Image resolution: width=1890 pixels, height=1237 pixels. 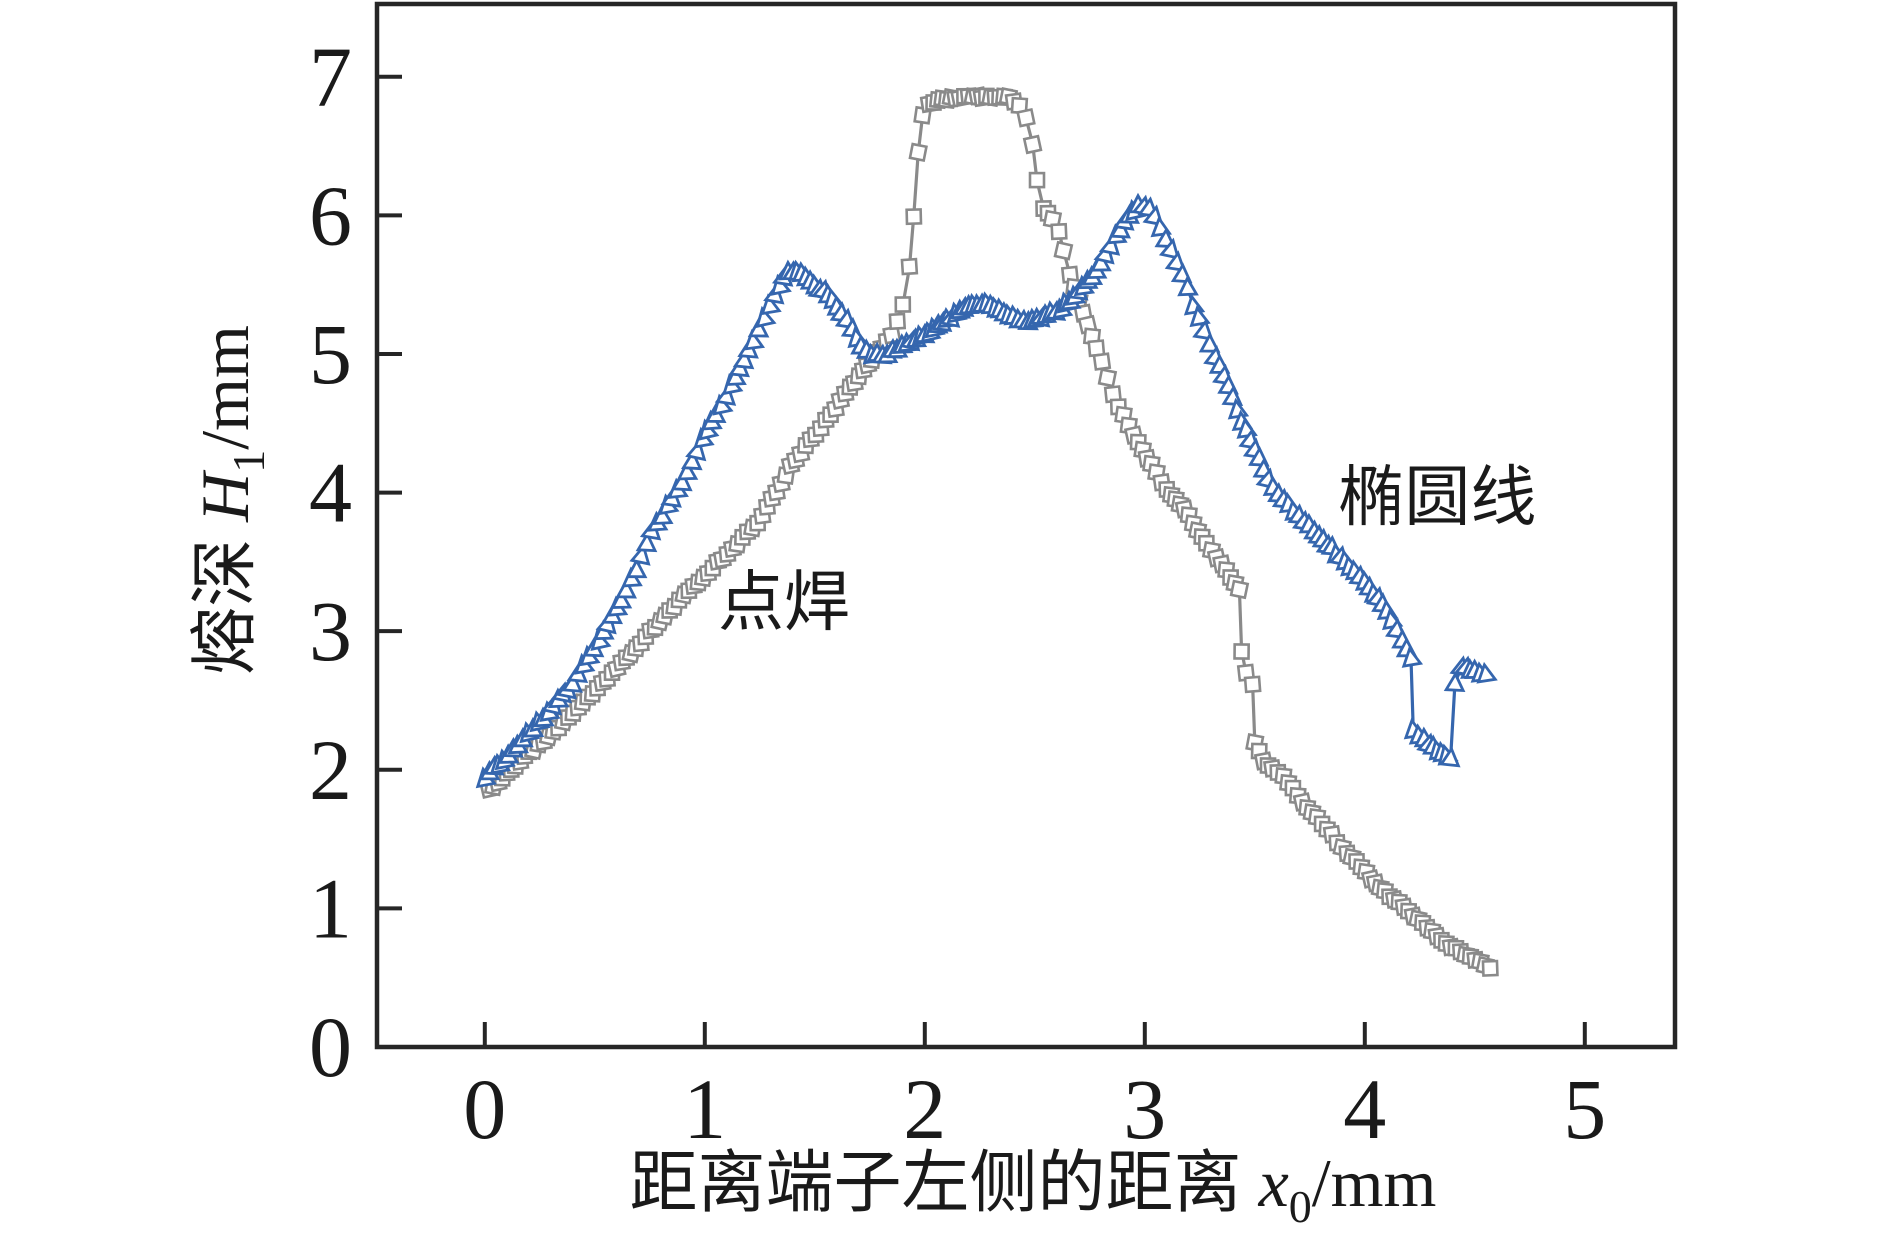 What do you see at coordinates (1273, 1183) in the screenshot?
I see `x-axis-title-variable: x` at bounding box center [1273, 1183].